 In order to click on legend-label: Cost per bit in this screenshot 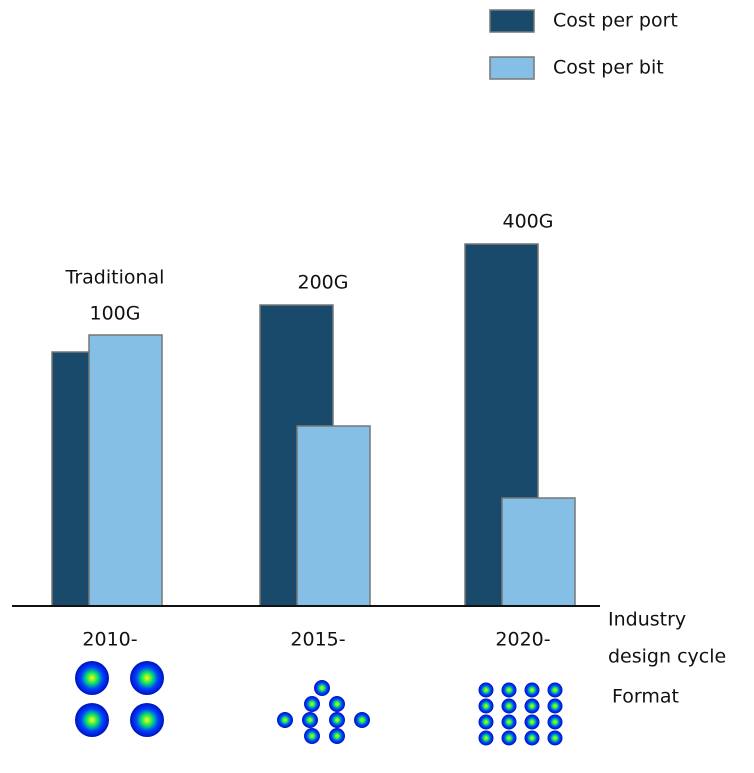, I will do `click(608, 68)`.